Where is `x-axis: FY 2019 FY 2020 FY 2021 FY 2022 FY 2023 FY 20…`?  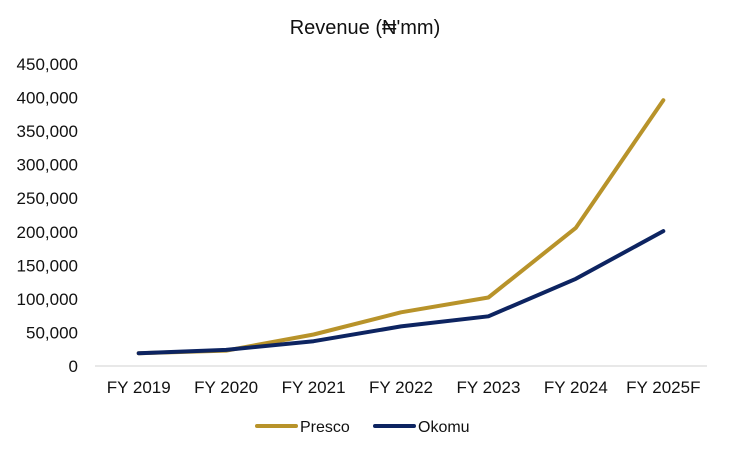
x-axis: FY 2019 FY 2020 FY 2021 FY 2022 FY 2023 FY 20… is located at coordinates (404, 387).